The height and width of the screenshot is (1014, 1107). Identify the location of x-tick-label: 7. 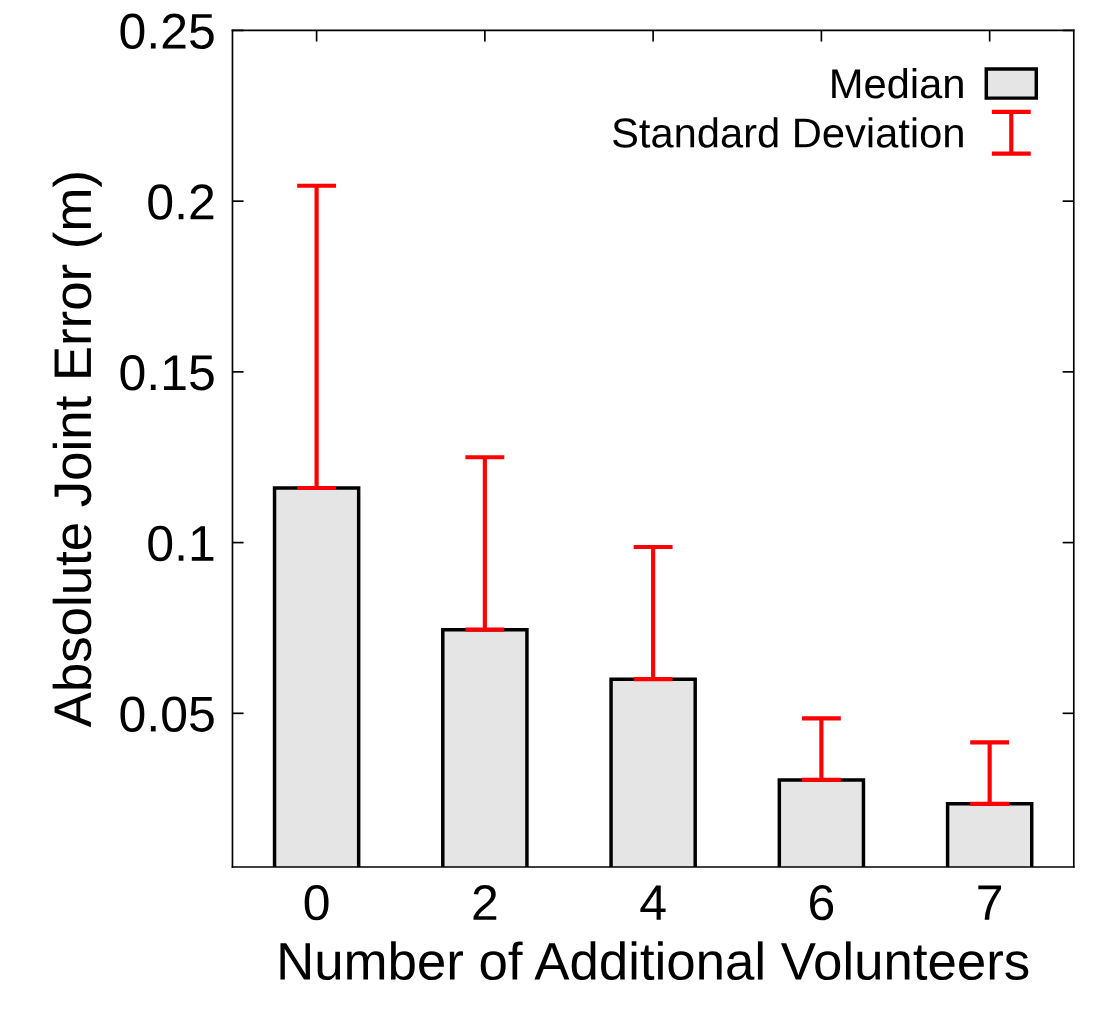
(990, 902).